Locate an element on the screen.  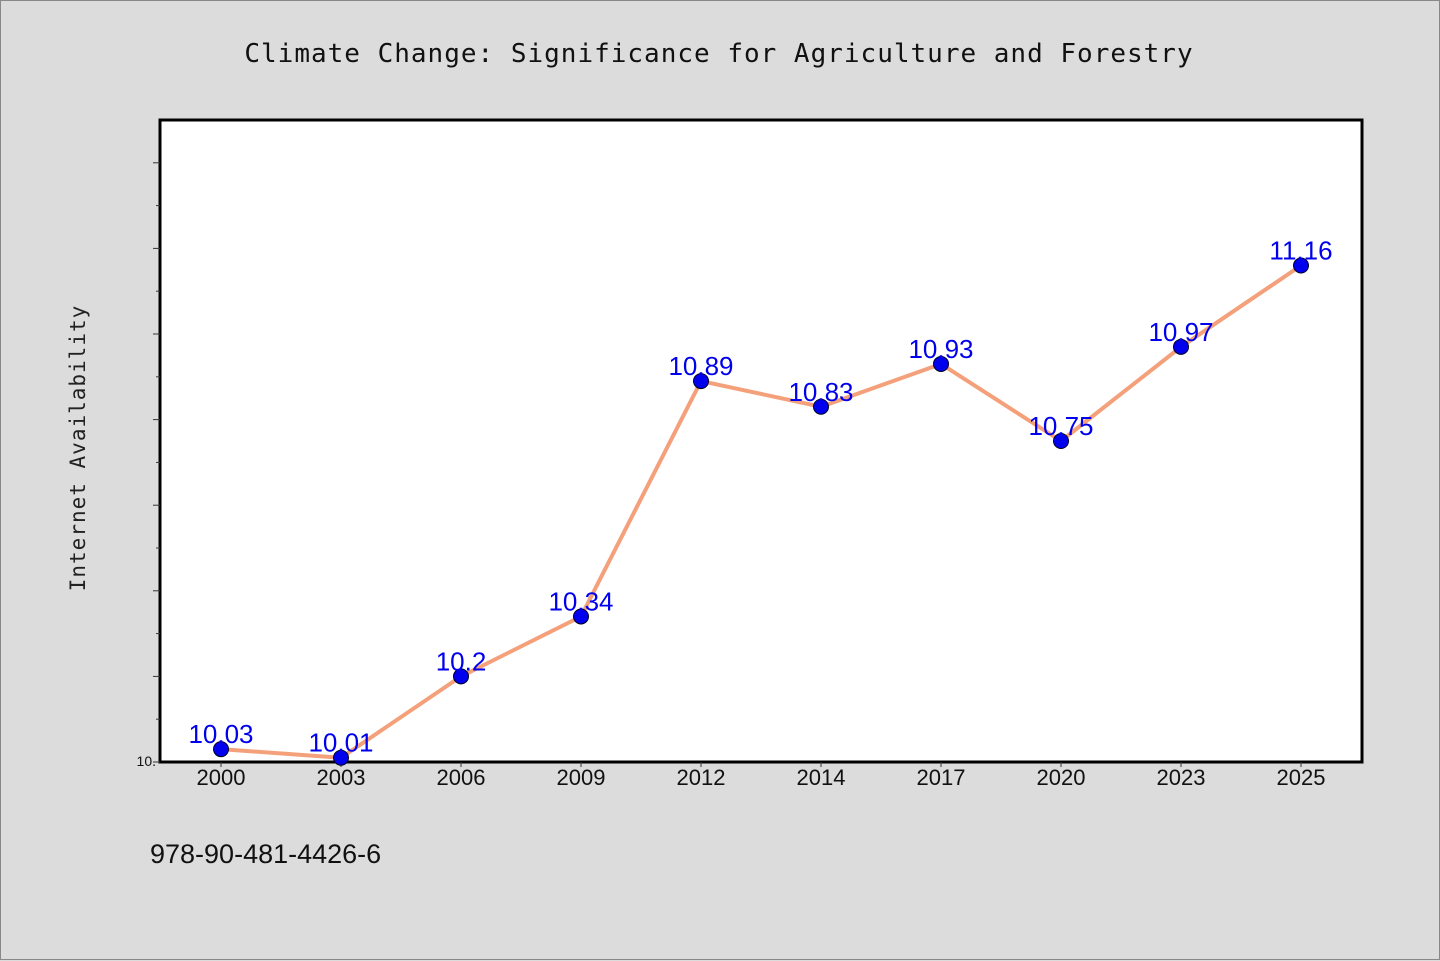
y-tick-label: 10. is located at coordinates (146, 761).